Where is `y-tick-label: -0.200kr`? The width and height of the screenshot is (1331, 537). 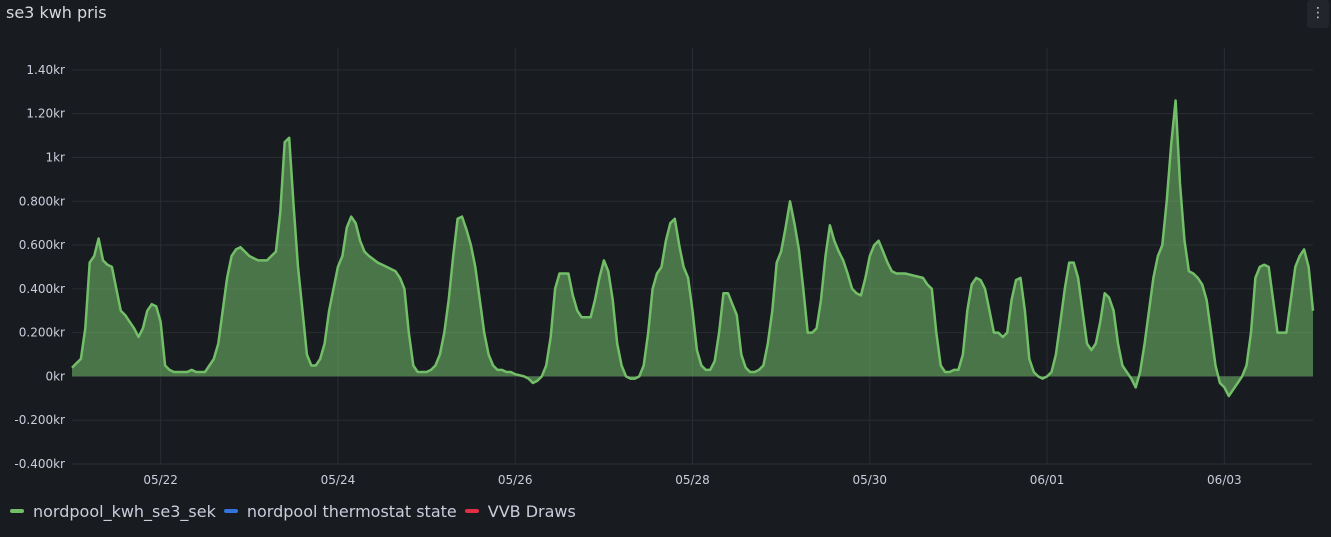 y-tick-label: -0.200kr is located at coordinates (39, 420).